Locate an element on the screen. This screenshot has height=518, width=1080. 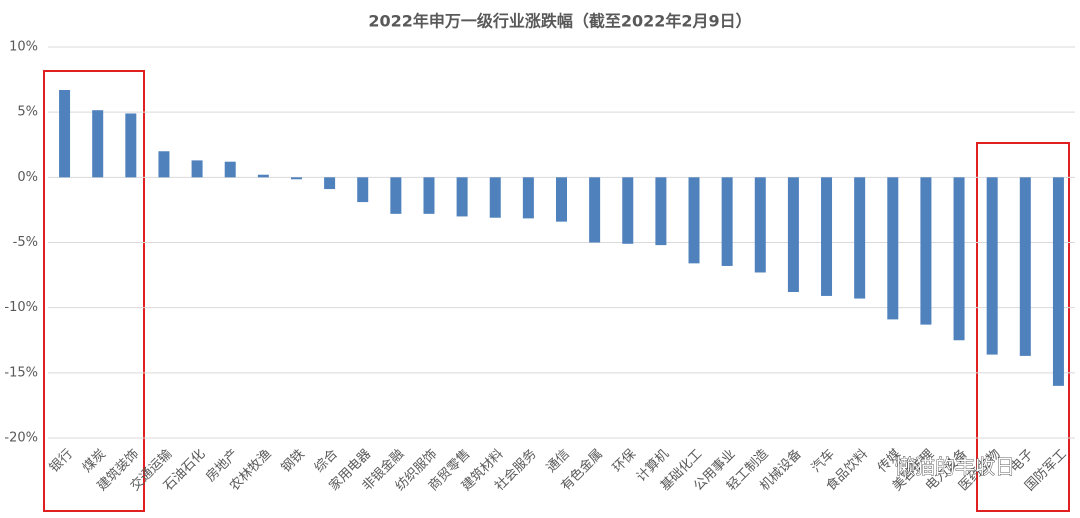
x-tick-label: 汽车 is located at coordinates (823, 461).